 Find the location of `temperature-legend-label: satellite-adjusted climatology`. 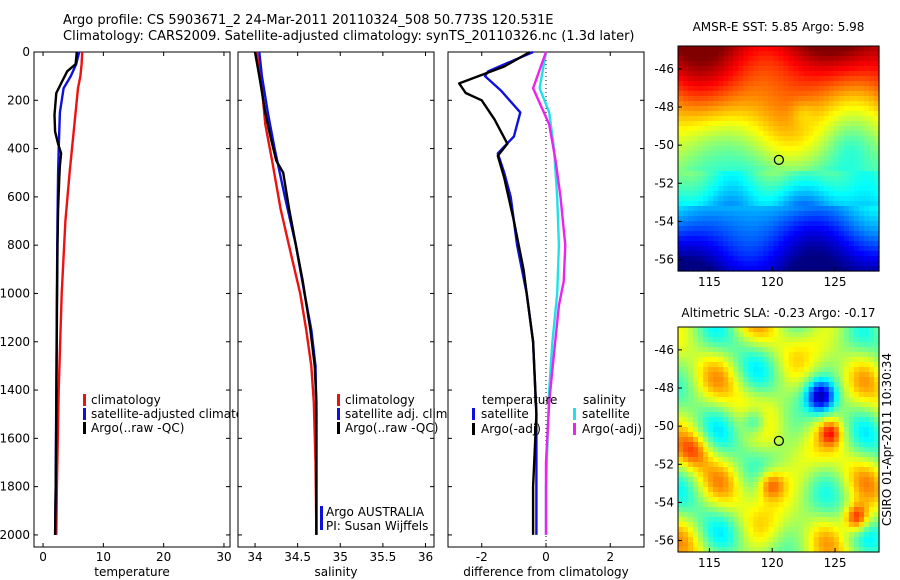

temperature-legend-label: satellite-adjusted climatology is located at coordinates (180, 414).